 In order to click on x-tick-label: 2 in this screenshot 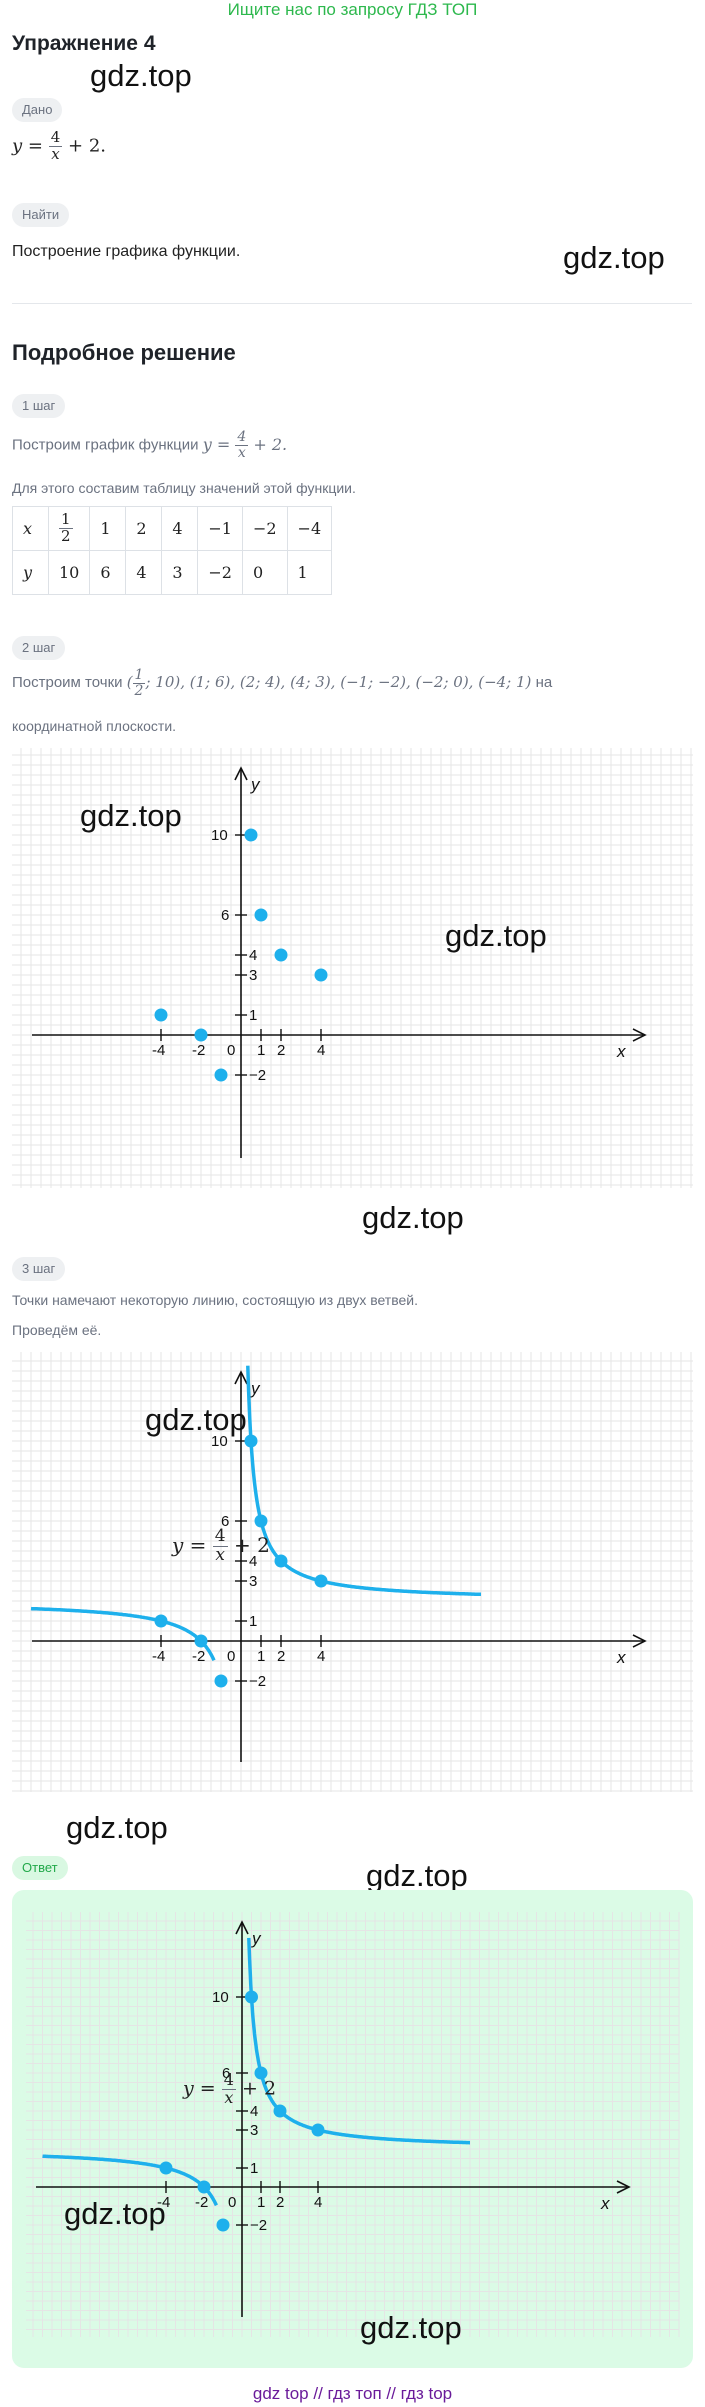, I will do `click(280, 2202)`.